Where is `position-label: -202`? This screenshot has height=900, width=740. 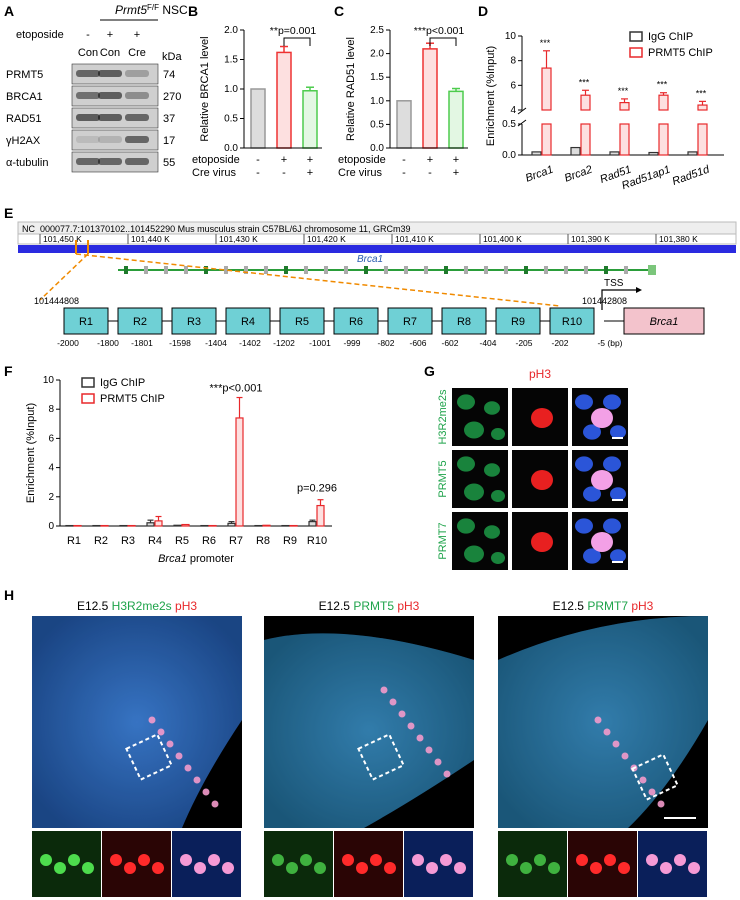 position-label: -202 is located at coordinates (559, 343).